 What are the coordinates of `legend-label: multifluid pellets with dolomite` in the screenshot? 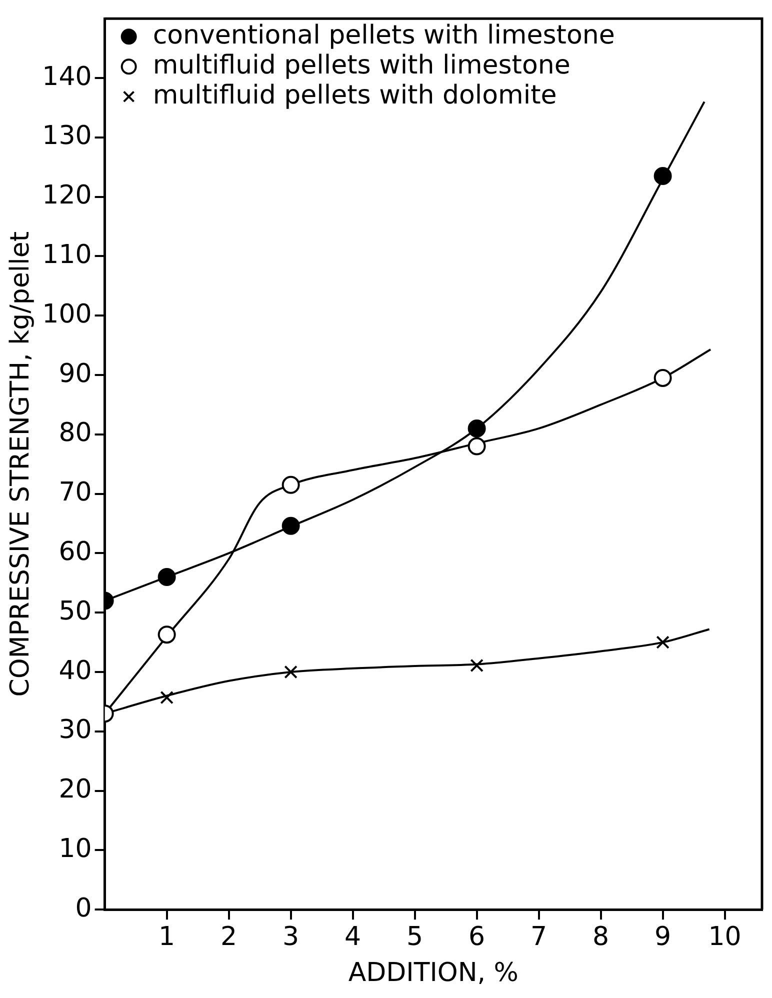 It's located at (354, 95).